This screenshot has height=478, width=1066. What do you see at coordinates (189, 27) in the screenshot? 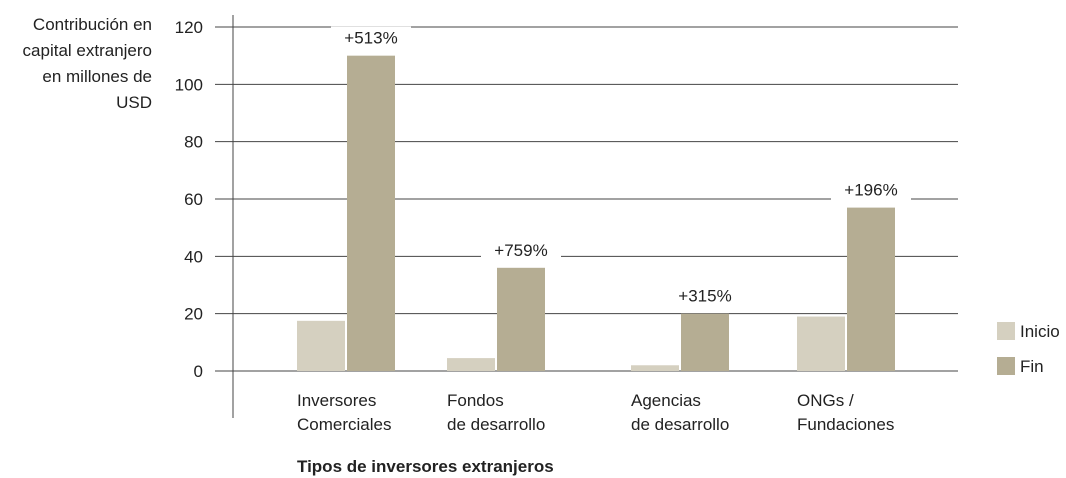
I see `y-tick-label: 120` at bounding box center [189, 27].